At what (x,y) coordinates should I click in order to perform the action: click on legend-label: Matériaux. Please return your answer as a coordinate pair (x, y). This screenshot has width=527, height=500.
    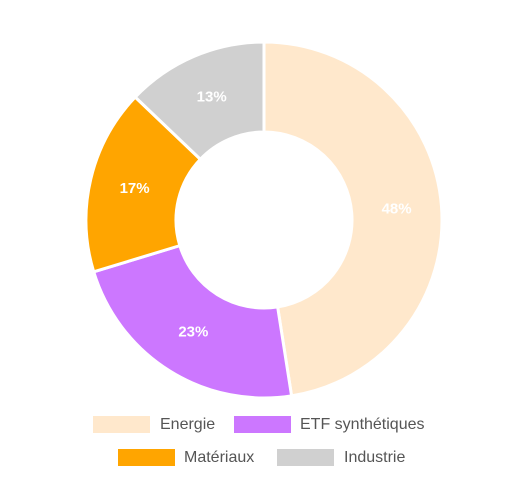
    Looking at the image, I should click on (219, 457).